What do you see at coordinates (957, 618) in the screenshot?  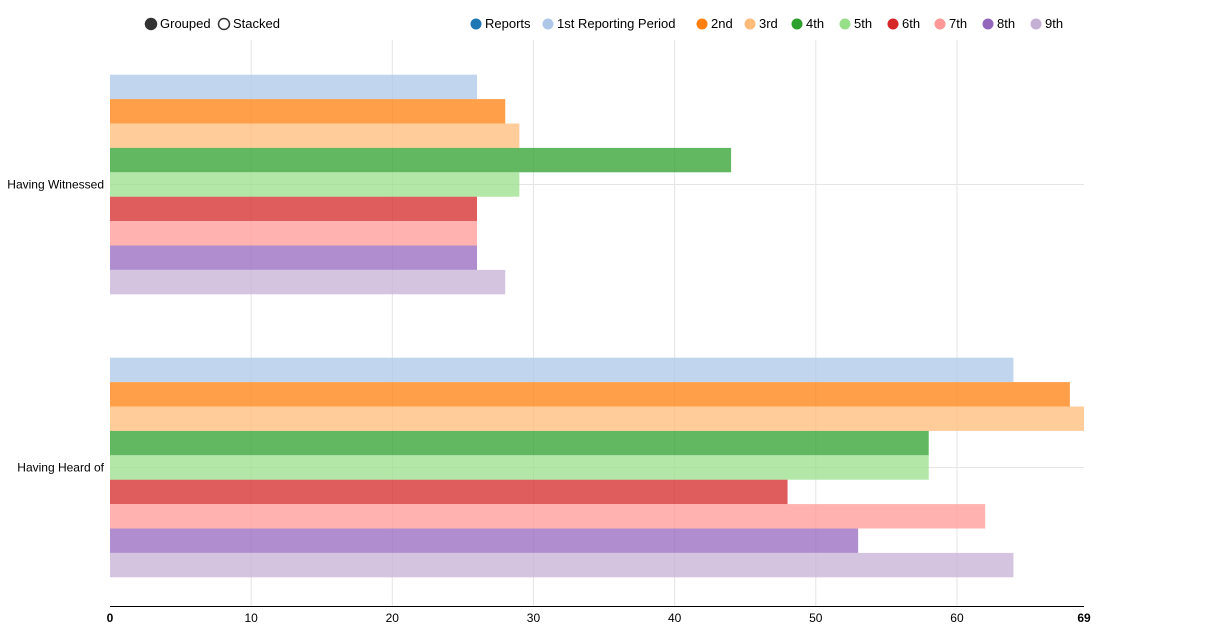 I see `x-tick-label-60: 60` at bounding box center [957, 618].